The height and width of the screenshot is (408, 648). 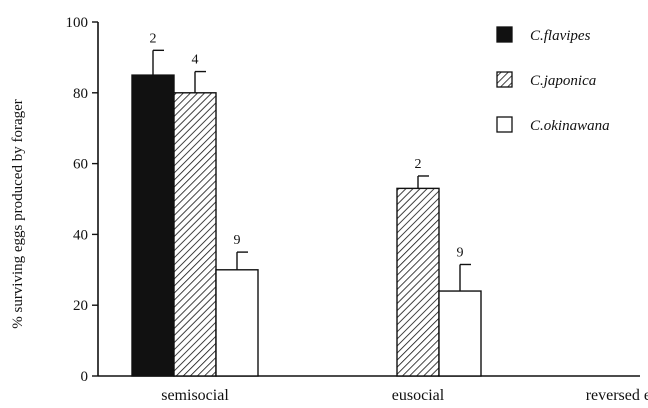 I want to click on category-label: semisocial, so click(x=195, y=395).